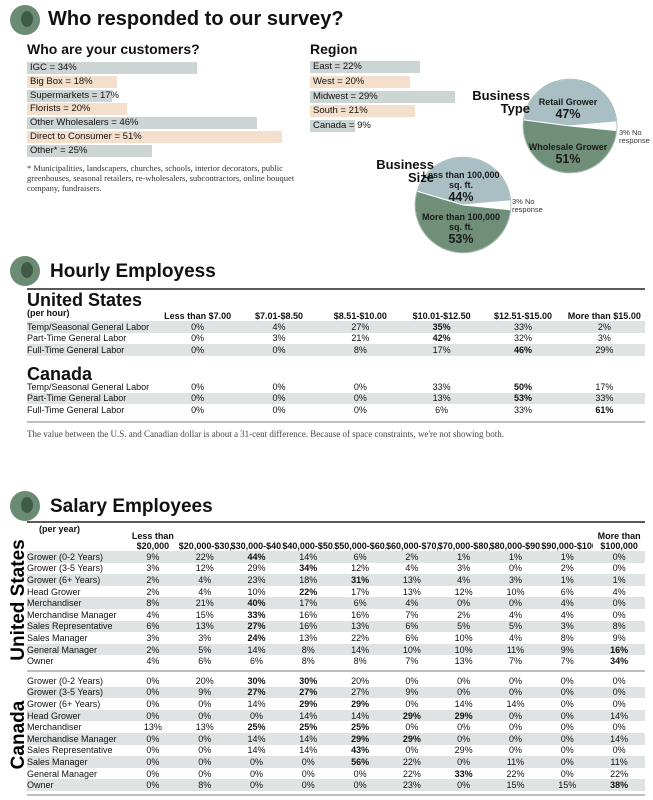  I want to click on bar-label: Big Box = 18%, so click(61, 81).